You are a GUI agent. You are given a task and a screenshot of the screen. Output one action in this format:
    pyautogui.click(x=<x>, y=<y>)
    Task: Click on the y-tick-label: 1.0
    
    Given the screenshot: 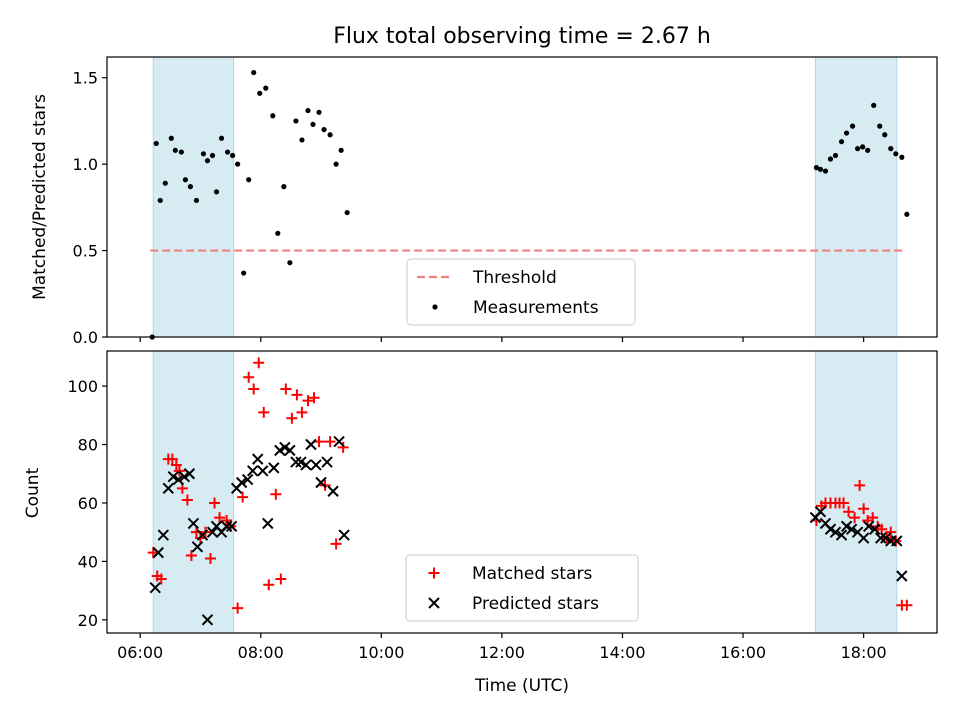 What is the action you would take?
    pyautogui.click(x=85, y=164)
    